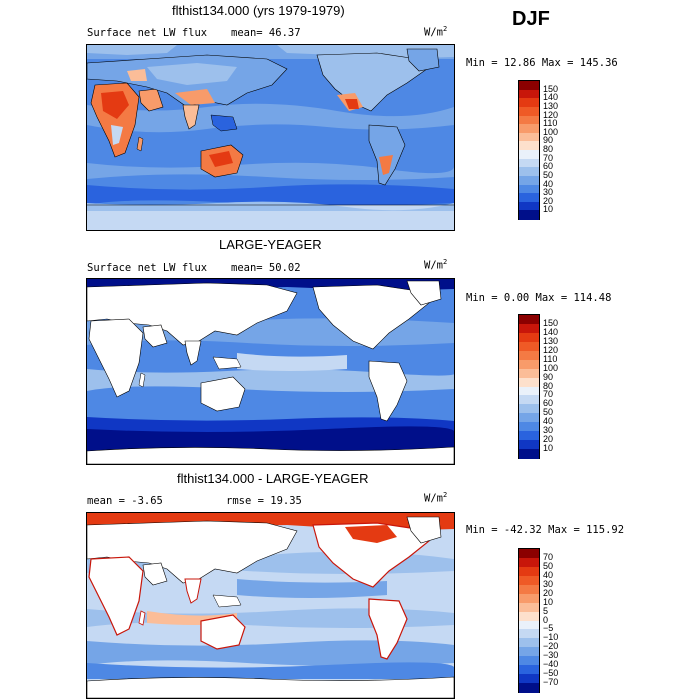 The height and width of the screenshot is (700, 700). Describe the element at coordinates (266, 33) in the screenshot. I see `panel-1-mean-label: mean= 46.37` at that location.